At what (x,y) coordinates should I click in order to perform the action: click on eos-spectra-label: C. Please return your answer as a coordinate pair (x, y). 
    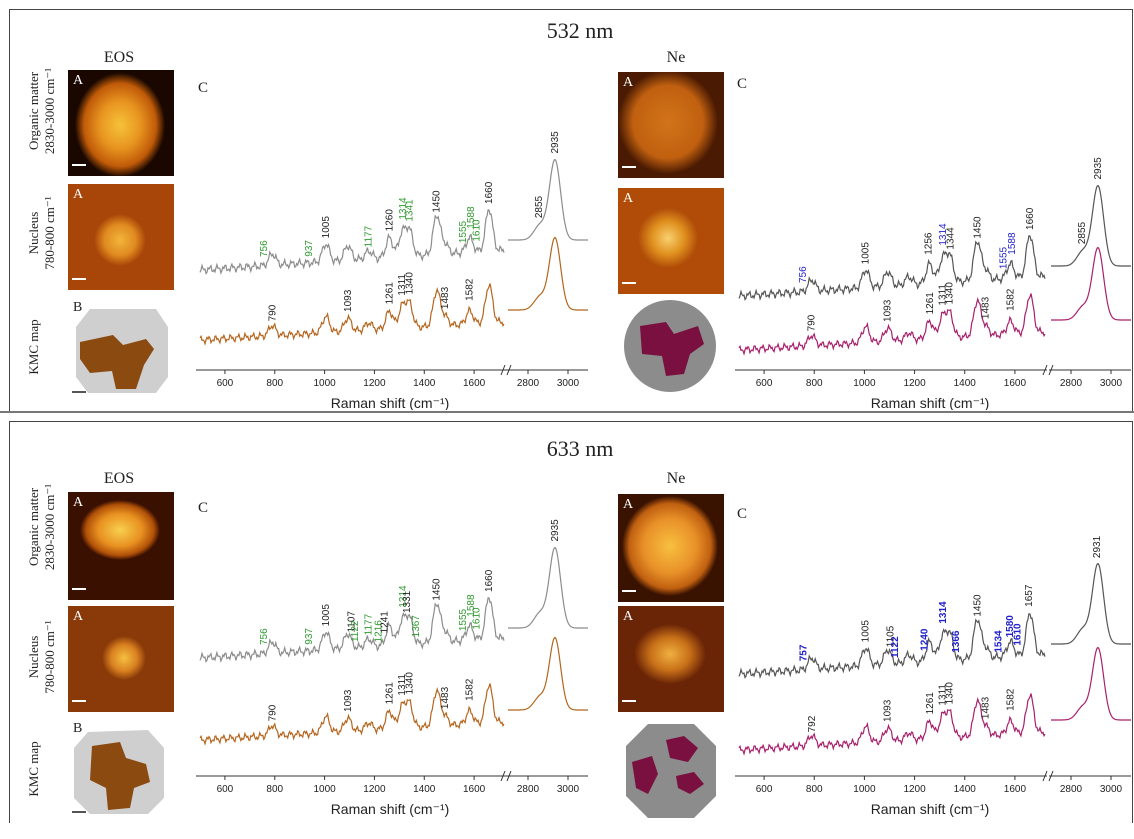
    Looking at the image, I should click on (203, 508).